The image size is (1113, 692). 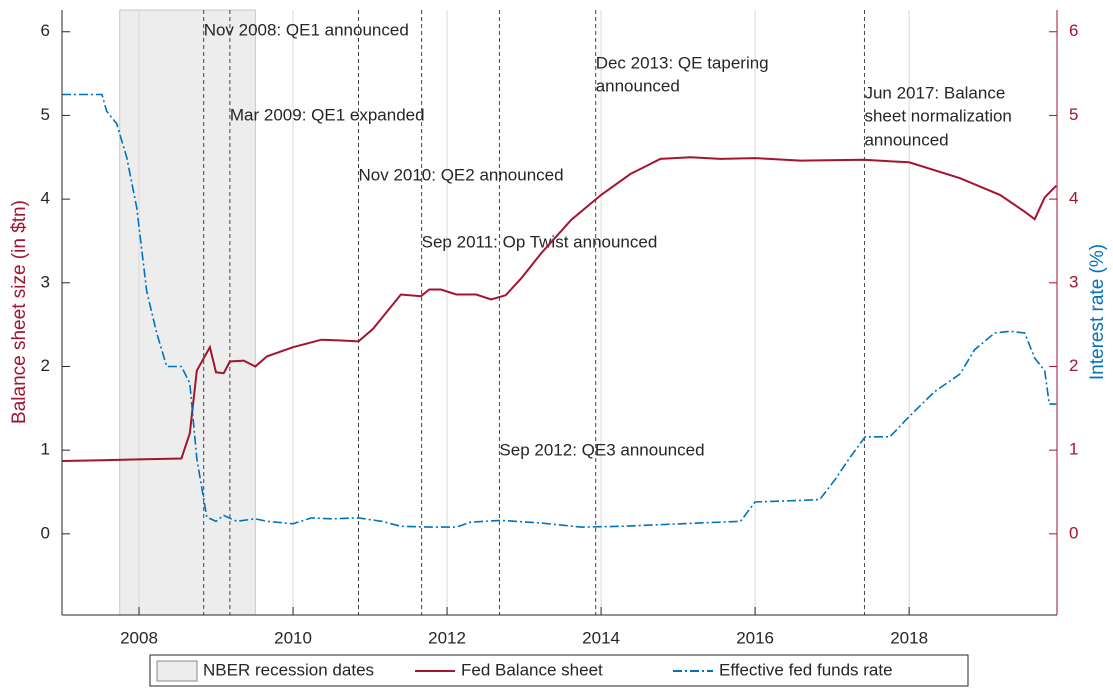 What do you see at coordinates (288, 669) in the screenshot?
I see `legend-label: NBER recession dates` at bounding box center [288, 669].